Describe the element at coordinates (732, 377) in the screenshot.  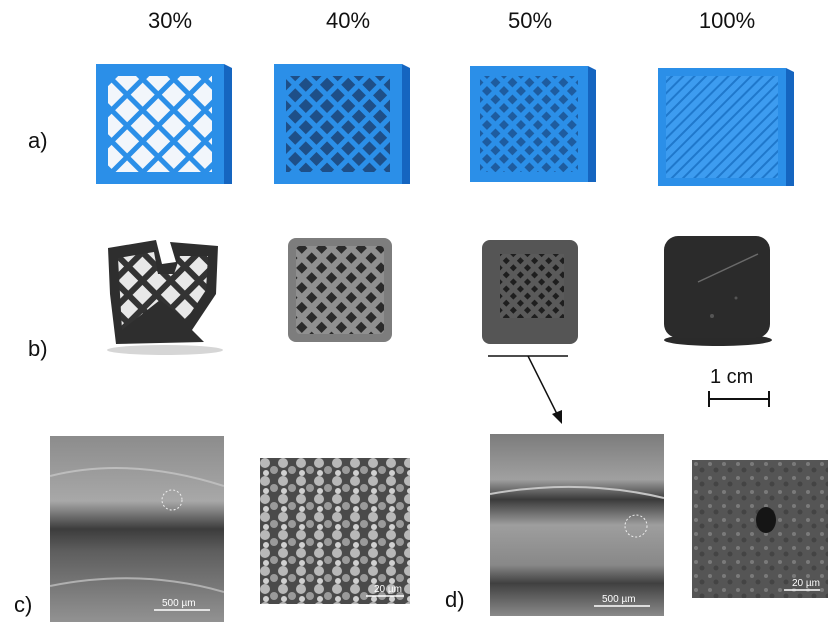
I see `scale-bar-label: 1 cm` at that location.